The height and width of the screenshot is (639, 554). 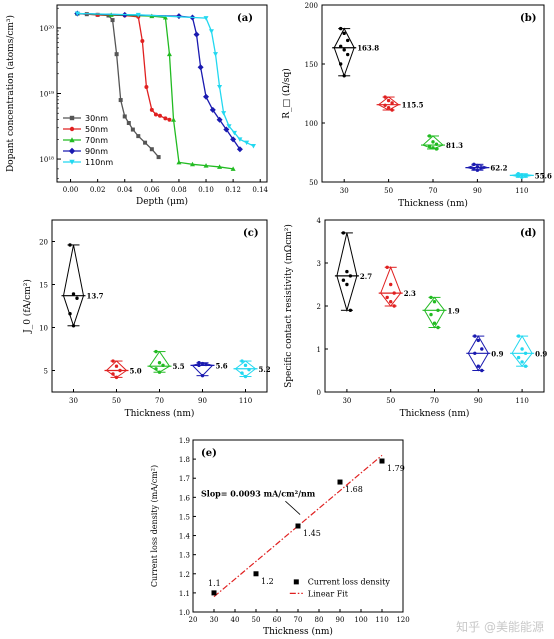 What do you see at coordinates (293, 507) in the screenshot?
I see `annotation-arrow` at bounding box center [293, 507].